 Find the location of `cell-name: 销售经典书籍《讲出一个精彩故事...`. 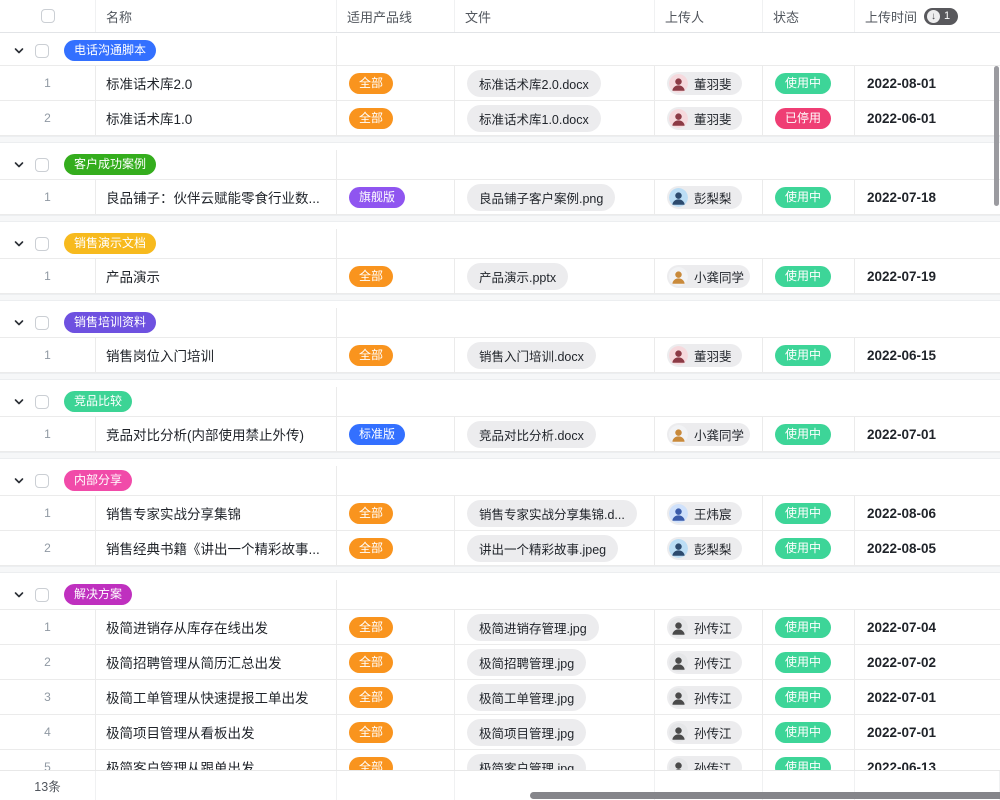

cell-name: 销售经典书籍《讲出一个精彩故事... is located at coordinates (216, 548).